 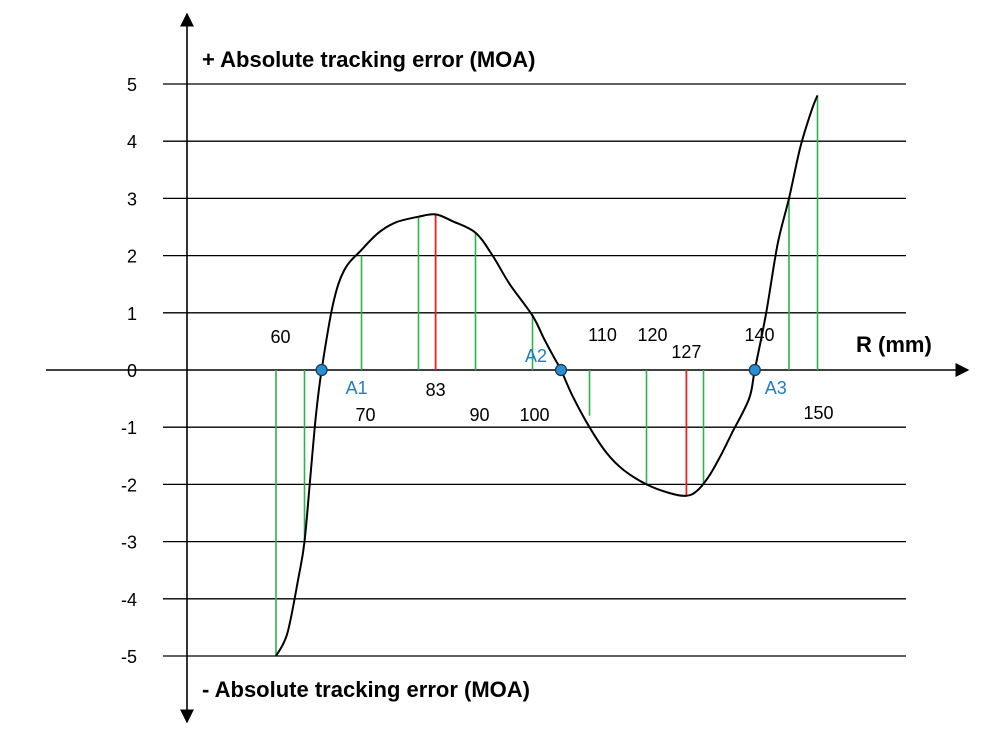 What do you see at coordinates (686, 352) in the screenshot?
I see `extreme-label-127: 127` at bounding box center [686, 352].